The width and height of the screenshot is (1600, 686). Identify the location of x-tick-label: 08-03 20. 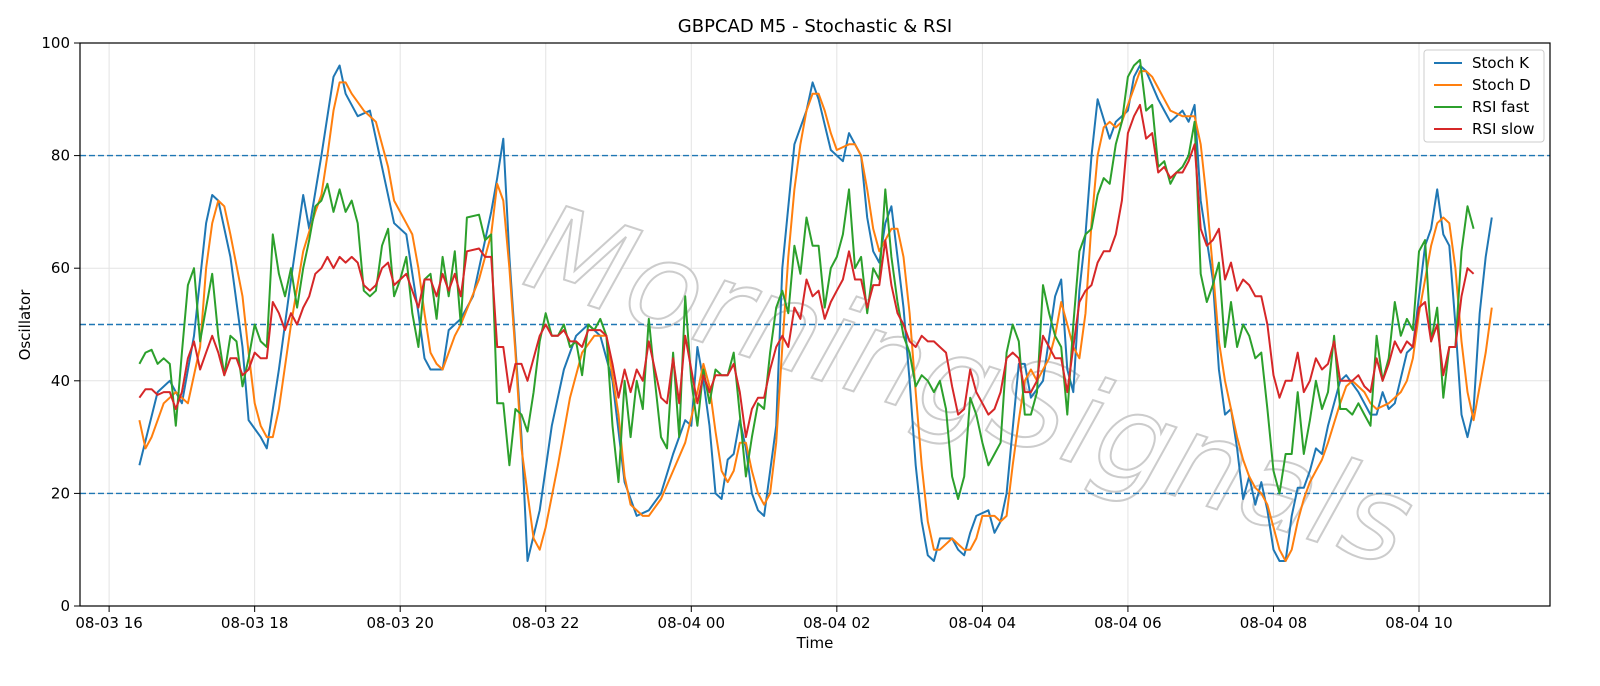
(399, 623).